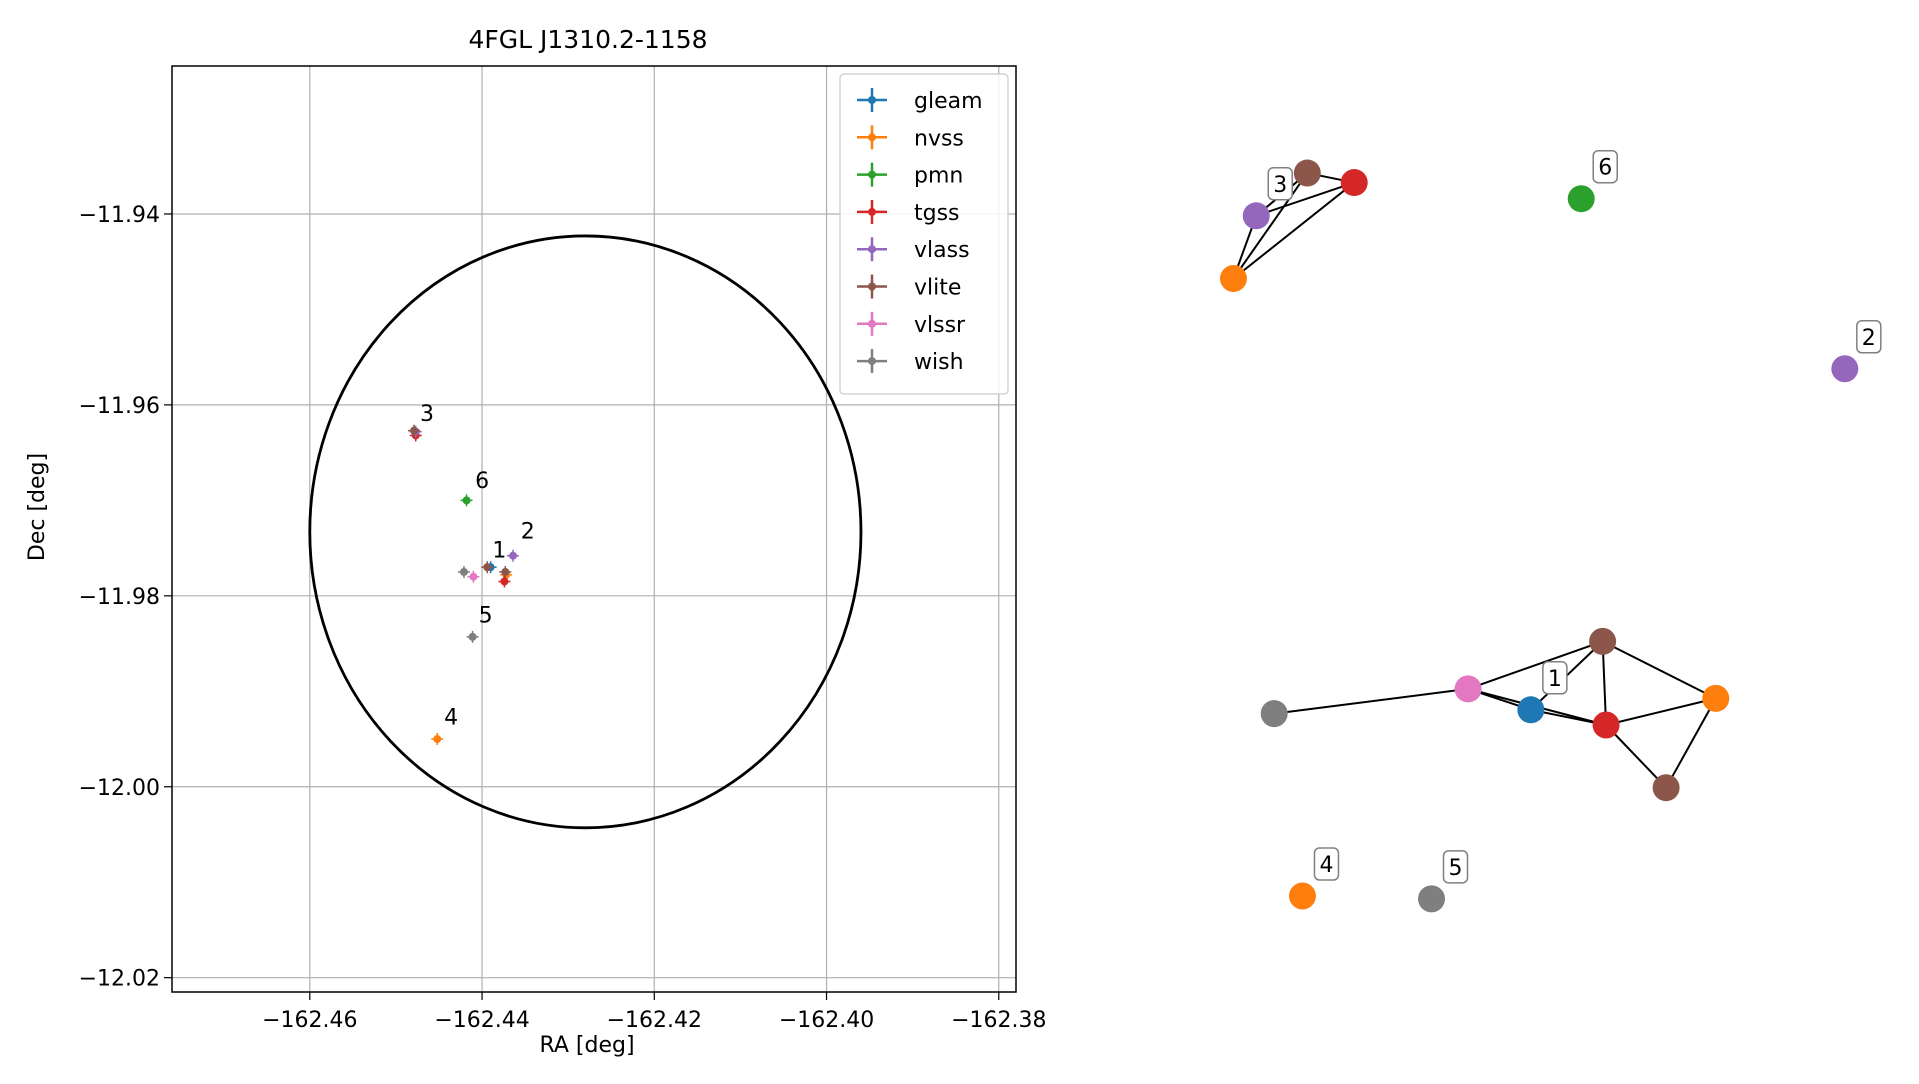 The height and width of the screenshot is (1084, 1919). What do you see at coordinates (587, 39) in the screenshot?
I see `chart-title: 4FGL J1310.2-1158` at bounding box center [587, 39].